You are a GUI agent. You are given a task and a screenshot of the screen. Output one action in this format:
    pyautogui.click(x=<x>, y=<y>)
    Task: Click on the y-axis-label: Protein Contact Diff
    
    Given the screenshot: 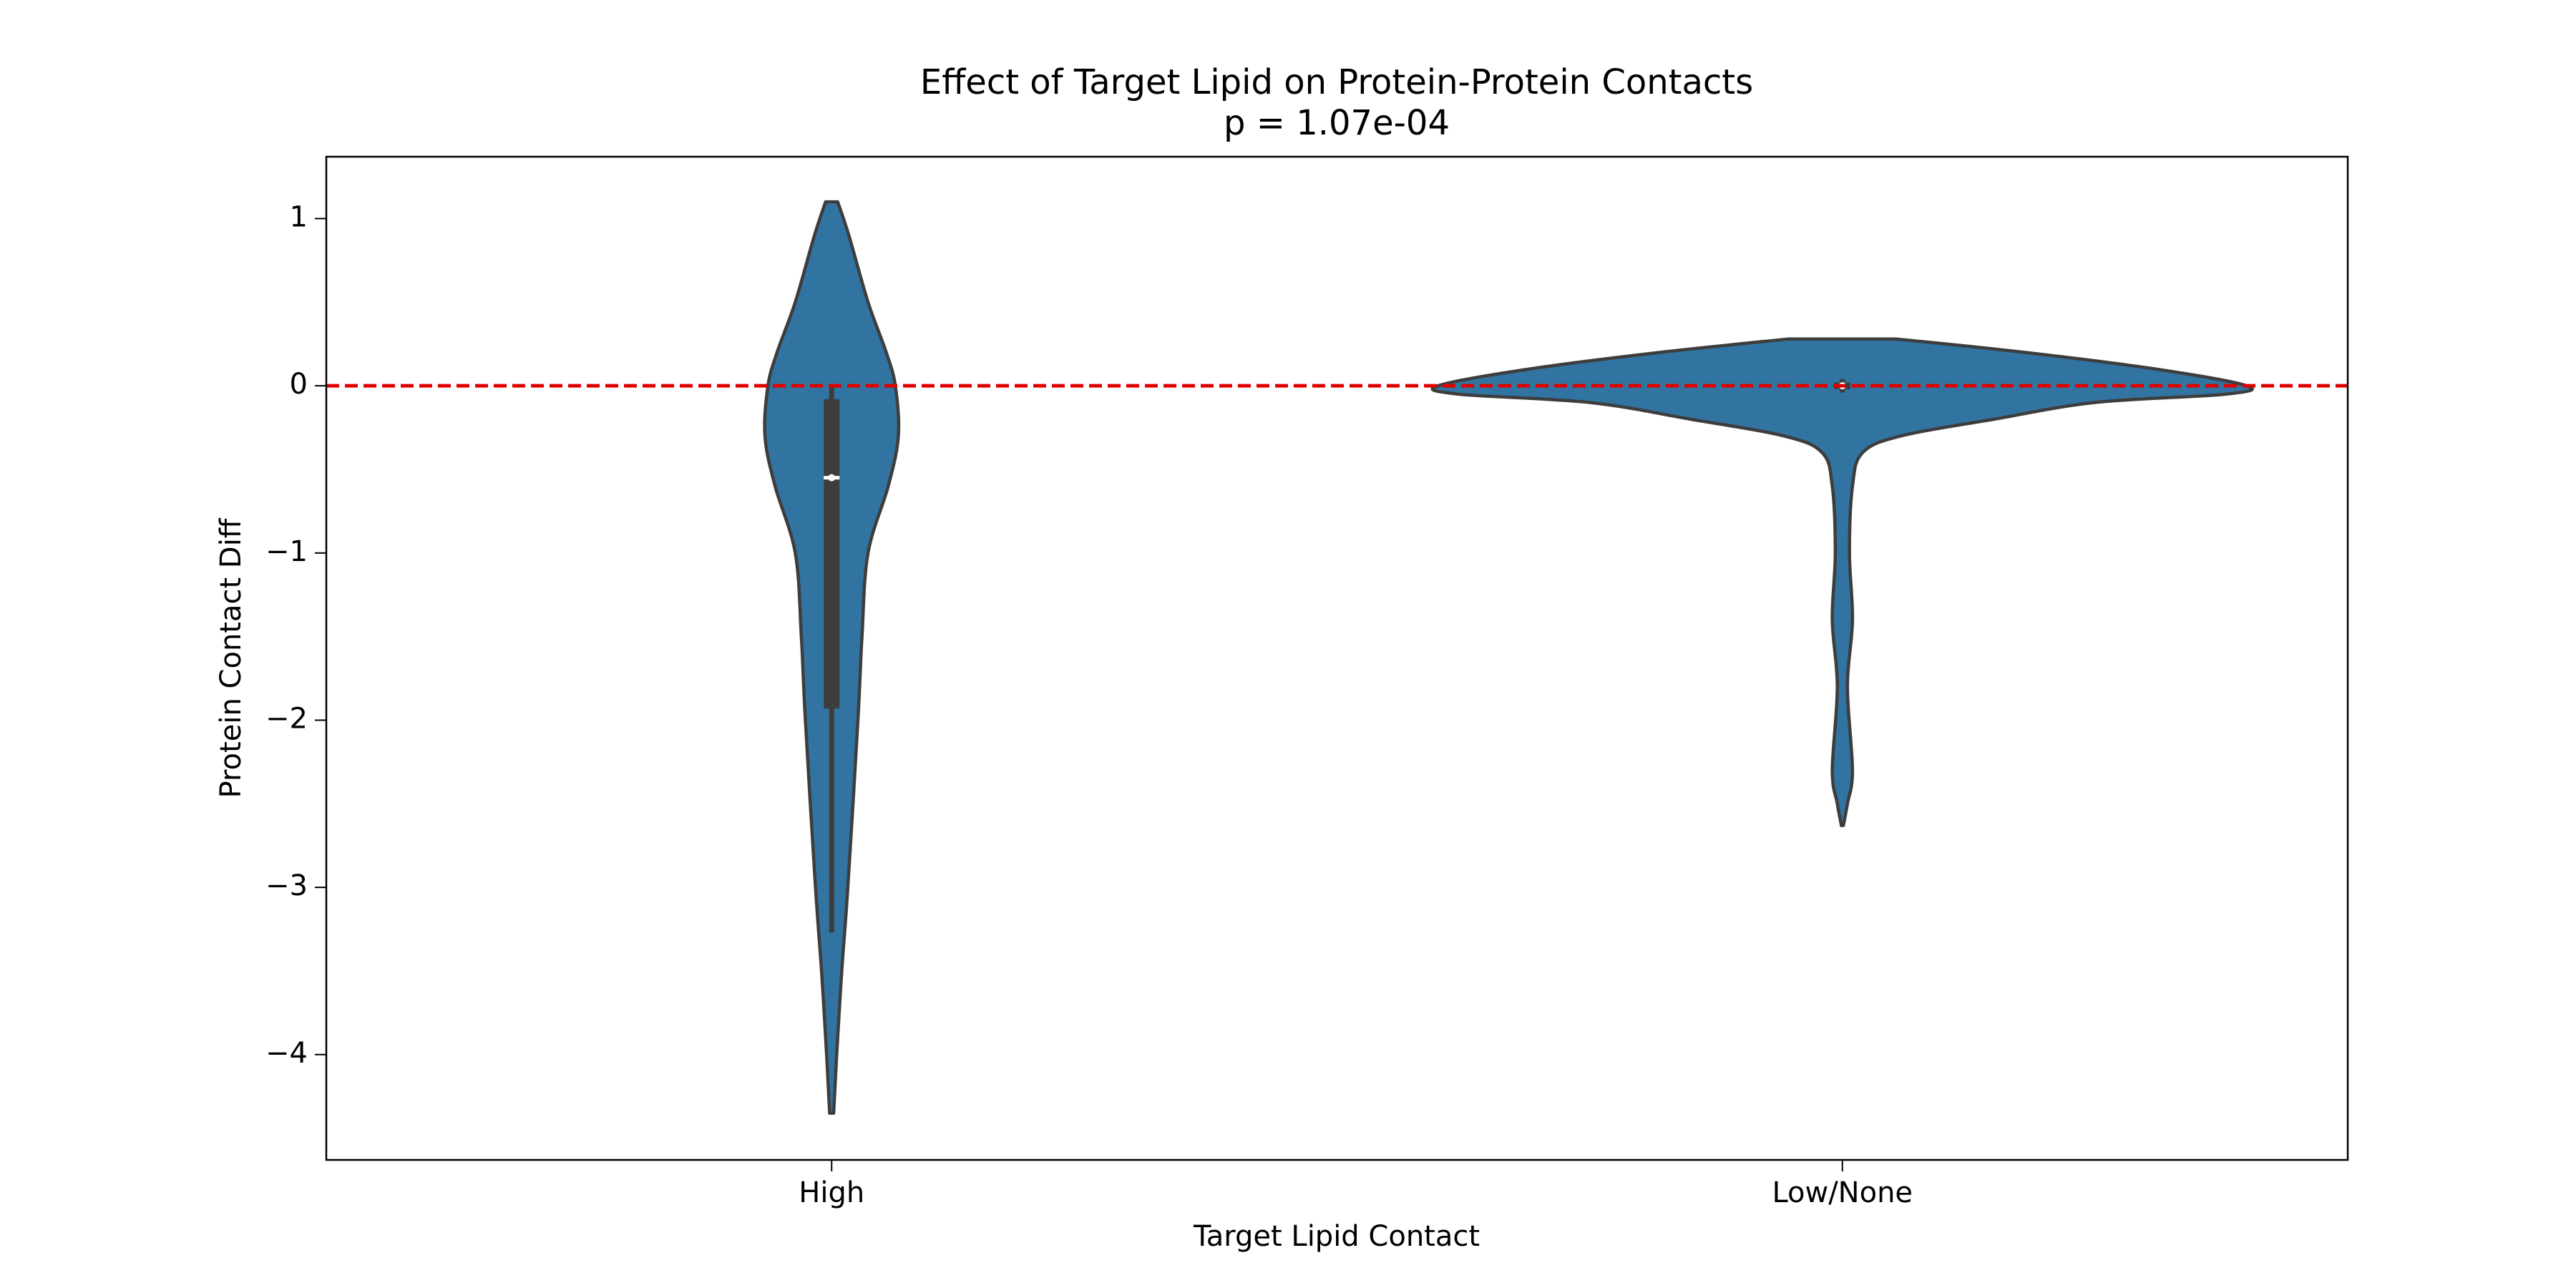 What is the action you would take?
    pyautogui.click(x=231, y=657)
    